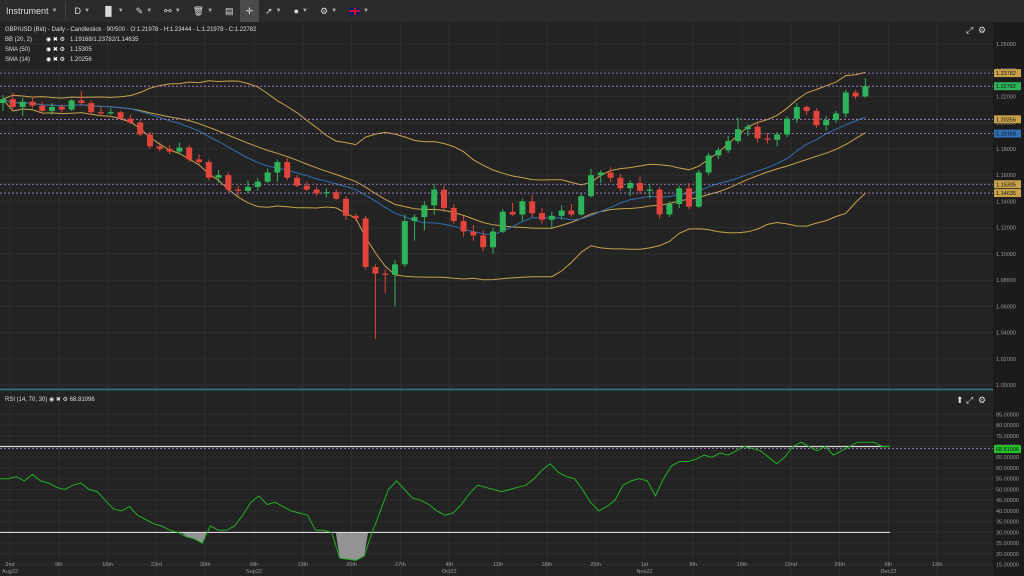 The height and width of the screenshot is (576, 1024). What do you see at coordinates (328, 11) in the screenshot?
I see `settings-button: ⚙ ▼` at bounding box center [328, 11].